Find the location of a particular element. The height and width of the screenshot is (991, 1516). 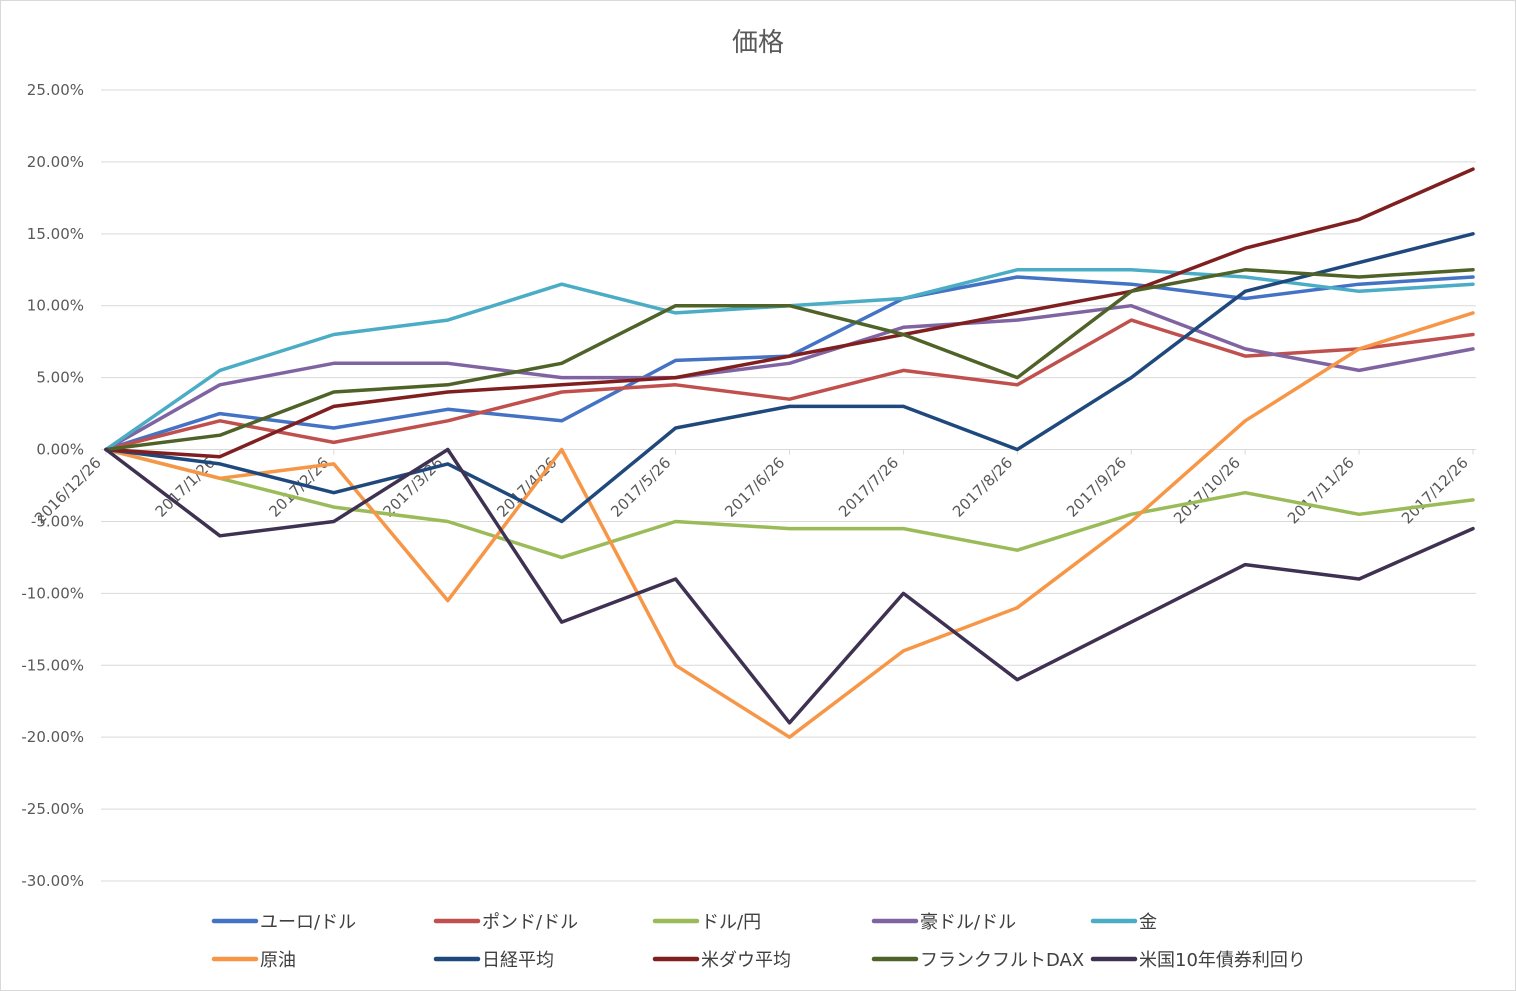

y-tick-label: -10.00% is located at coordinates (52, 593).